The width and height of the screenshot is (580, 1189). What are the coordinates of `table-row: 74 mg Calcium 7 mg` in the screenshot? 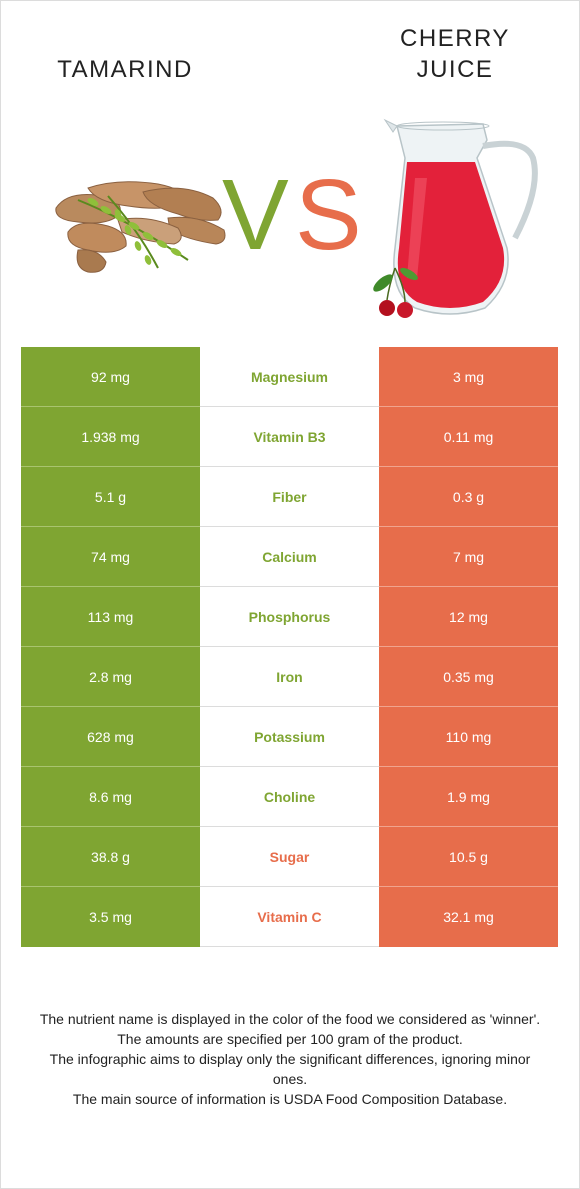 It's located at (289, 557).